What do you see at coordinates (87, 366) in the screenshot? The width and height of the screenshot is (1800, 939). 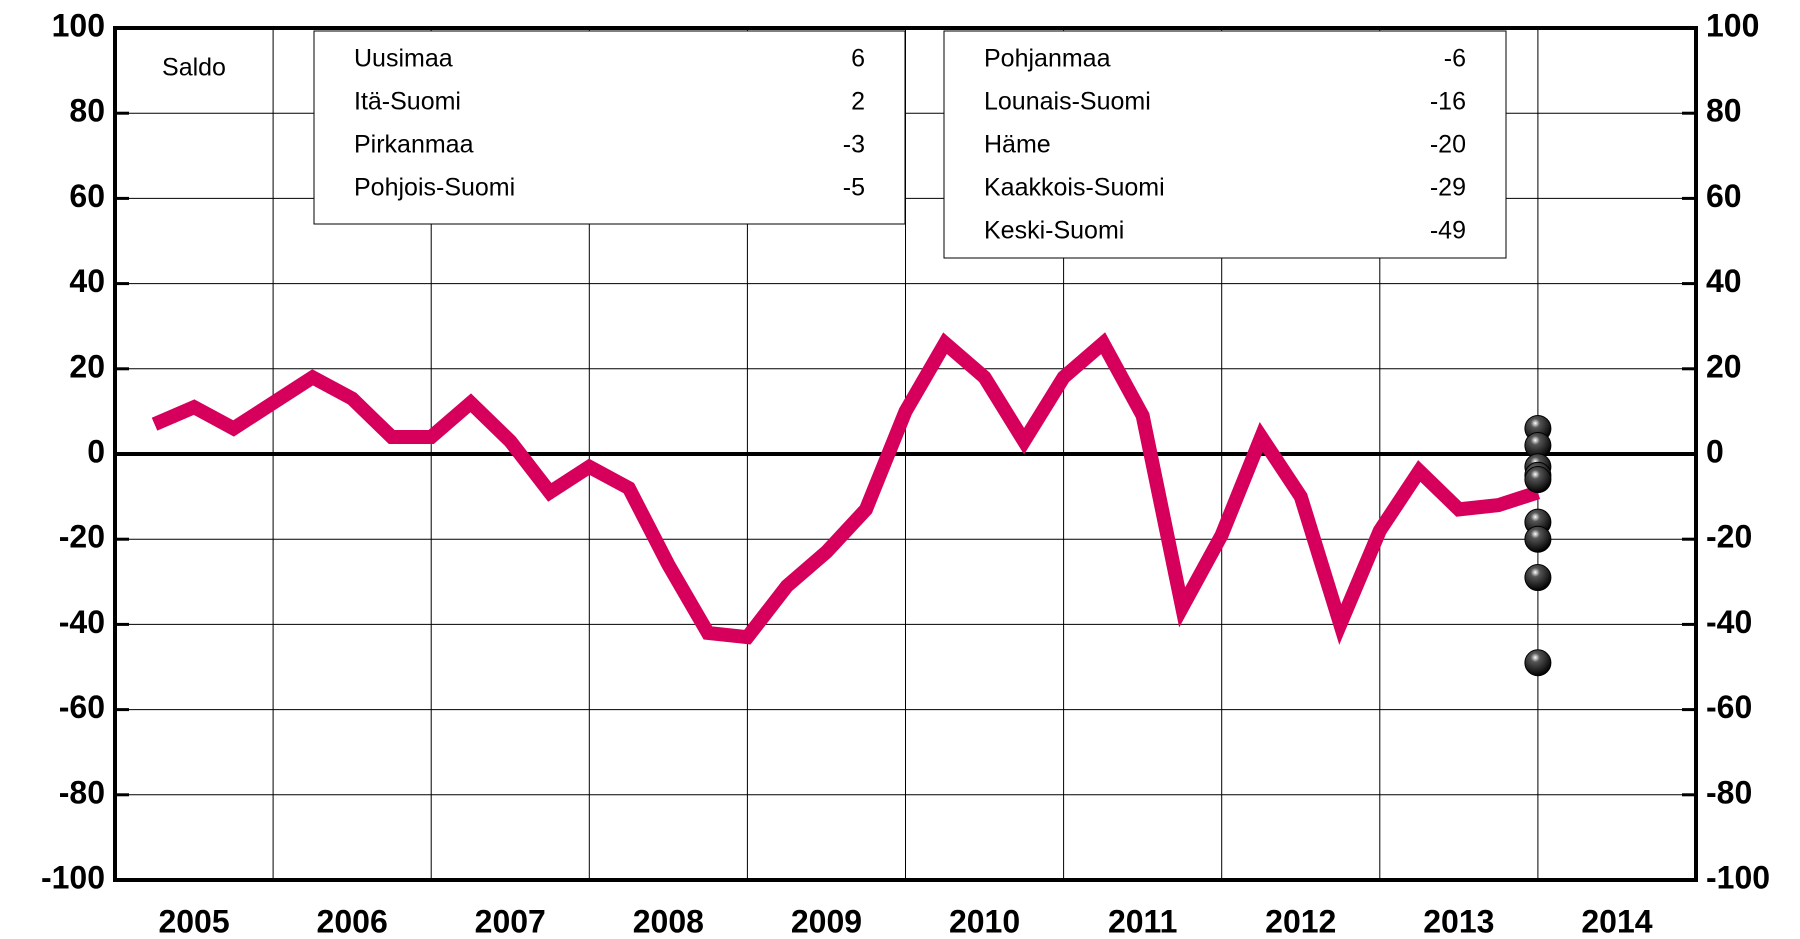 I see `y-tick-label: 20` at bounding box center [87, 366].